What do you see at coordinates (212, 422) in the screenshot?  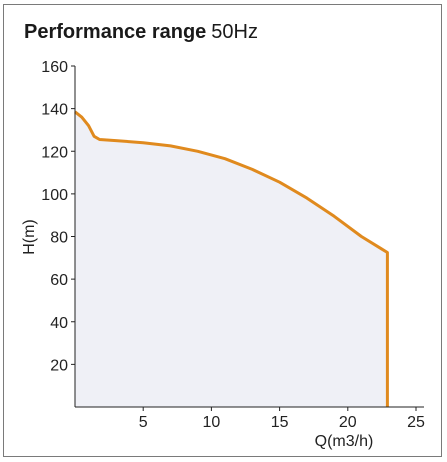 I see `x-tick-label: 10` at bounding box center [212, 422].